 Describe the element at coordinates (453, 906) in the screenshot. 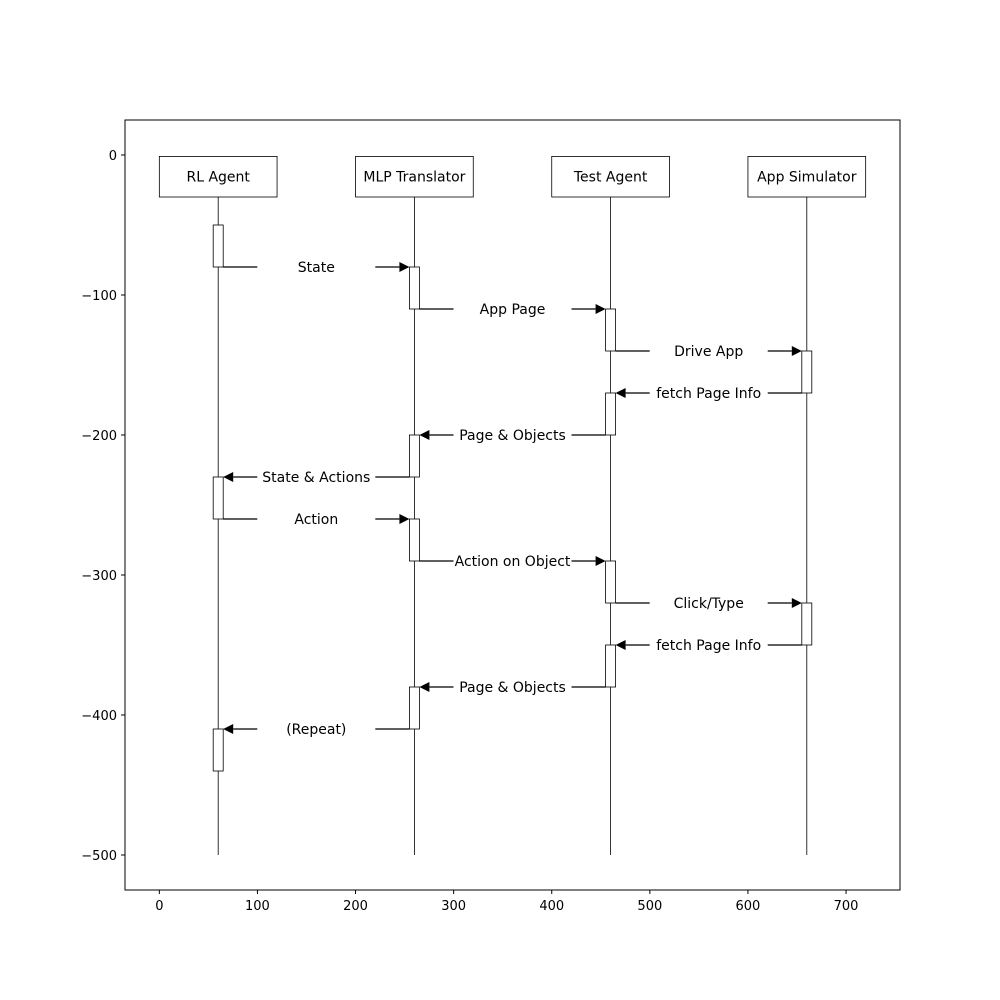

I see `x-tick-label: 300` at that location.